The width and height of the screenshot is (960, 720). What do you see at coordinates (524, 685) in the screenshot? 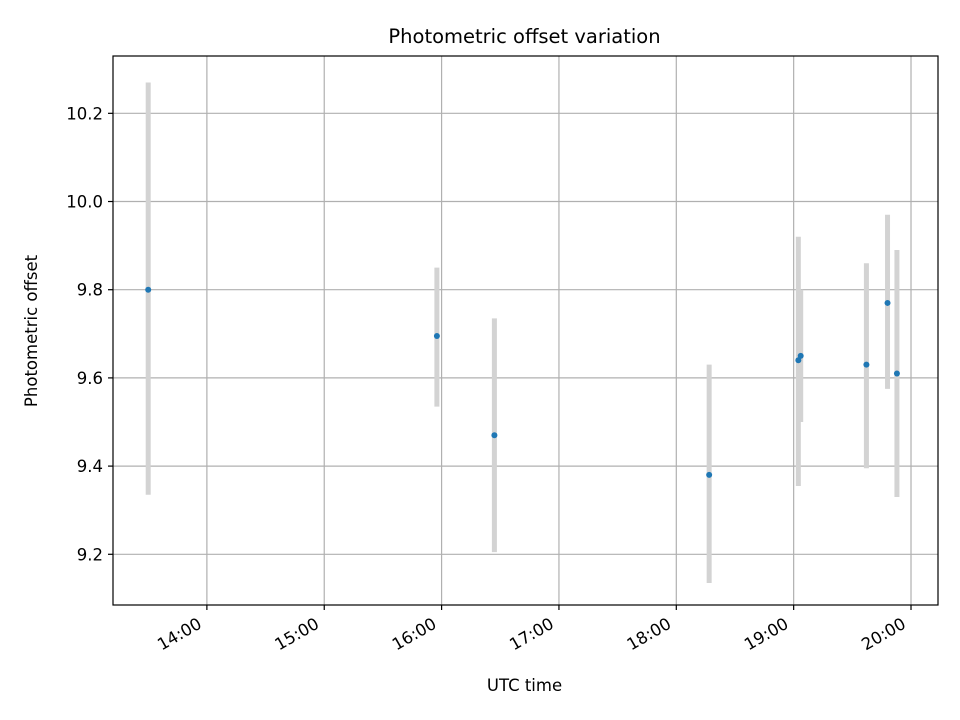
I see `x-axis-label: UTC time` at bounding box center [524, 685].